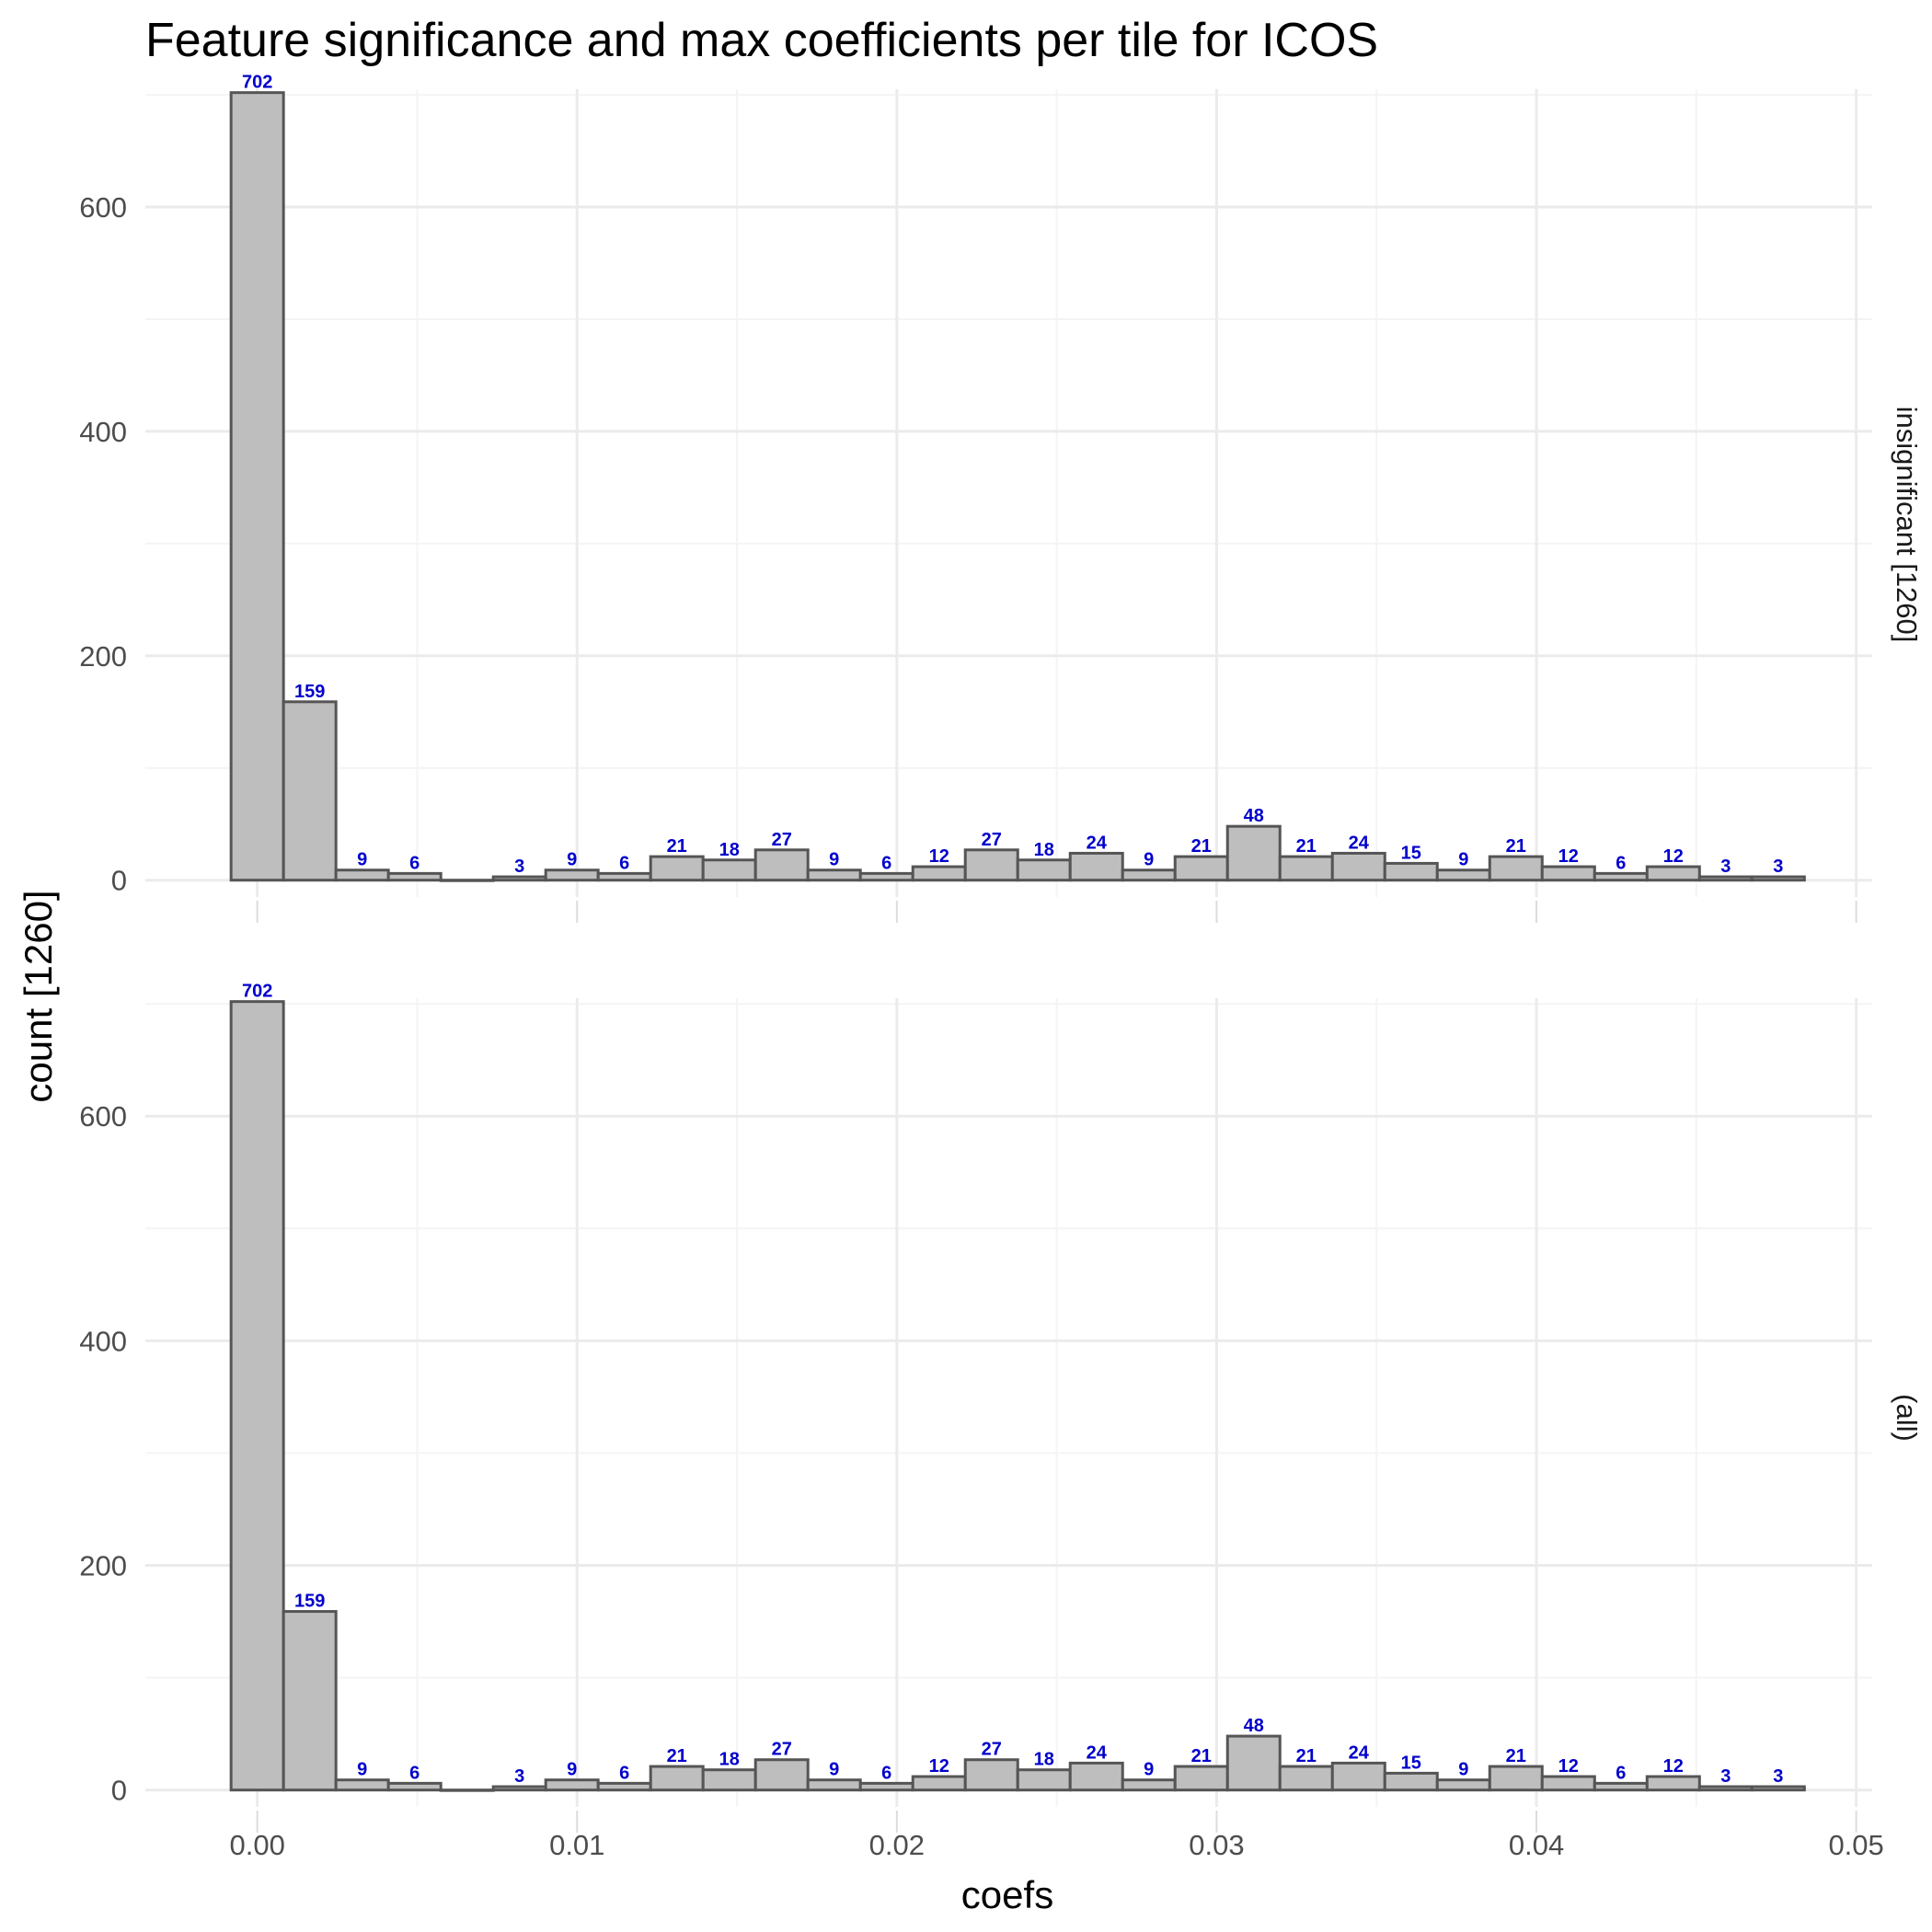  I want to click on x-tick-label: 0.01, so click(576, 1845).